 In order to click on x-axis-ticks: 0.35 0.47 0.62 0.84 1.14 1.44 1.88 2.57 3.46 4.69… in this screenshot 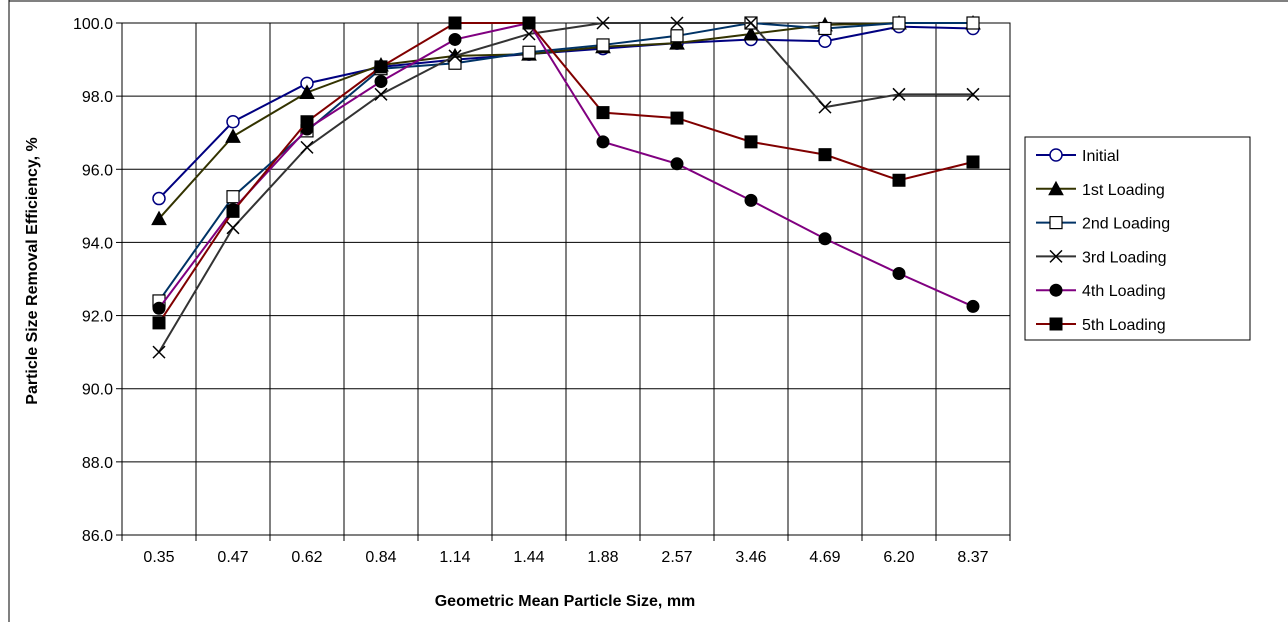, I will do `click(566, 550)`.